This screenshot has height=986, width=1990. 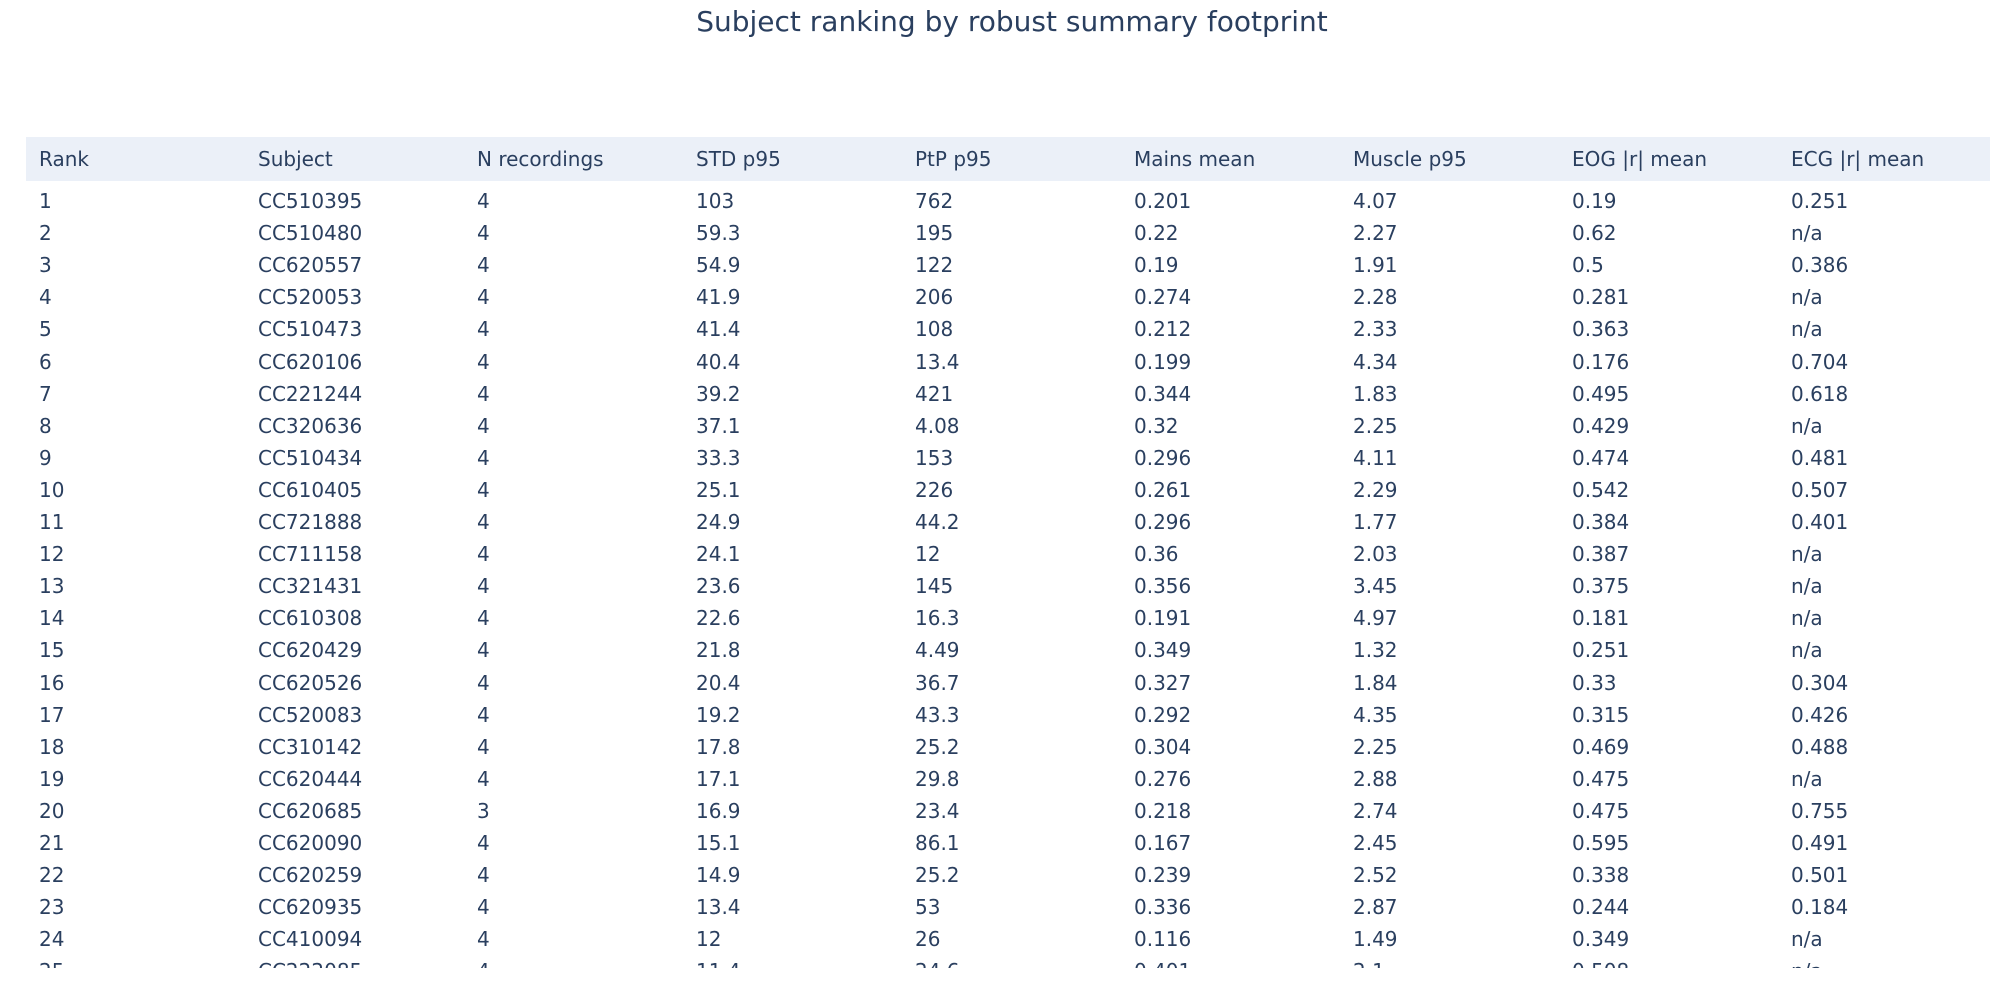 I want to click on table-cell: 11, so click(x=52, y=522).